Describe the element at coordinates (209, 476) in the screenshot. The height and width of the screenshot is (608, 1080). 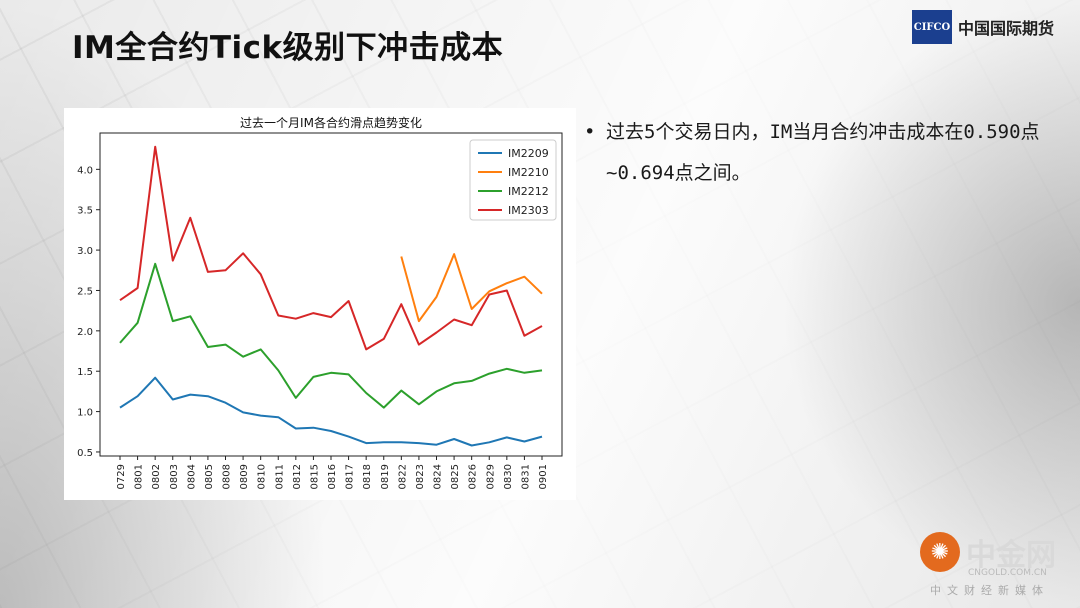
I see `x-tick-label: 0805` at that location.